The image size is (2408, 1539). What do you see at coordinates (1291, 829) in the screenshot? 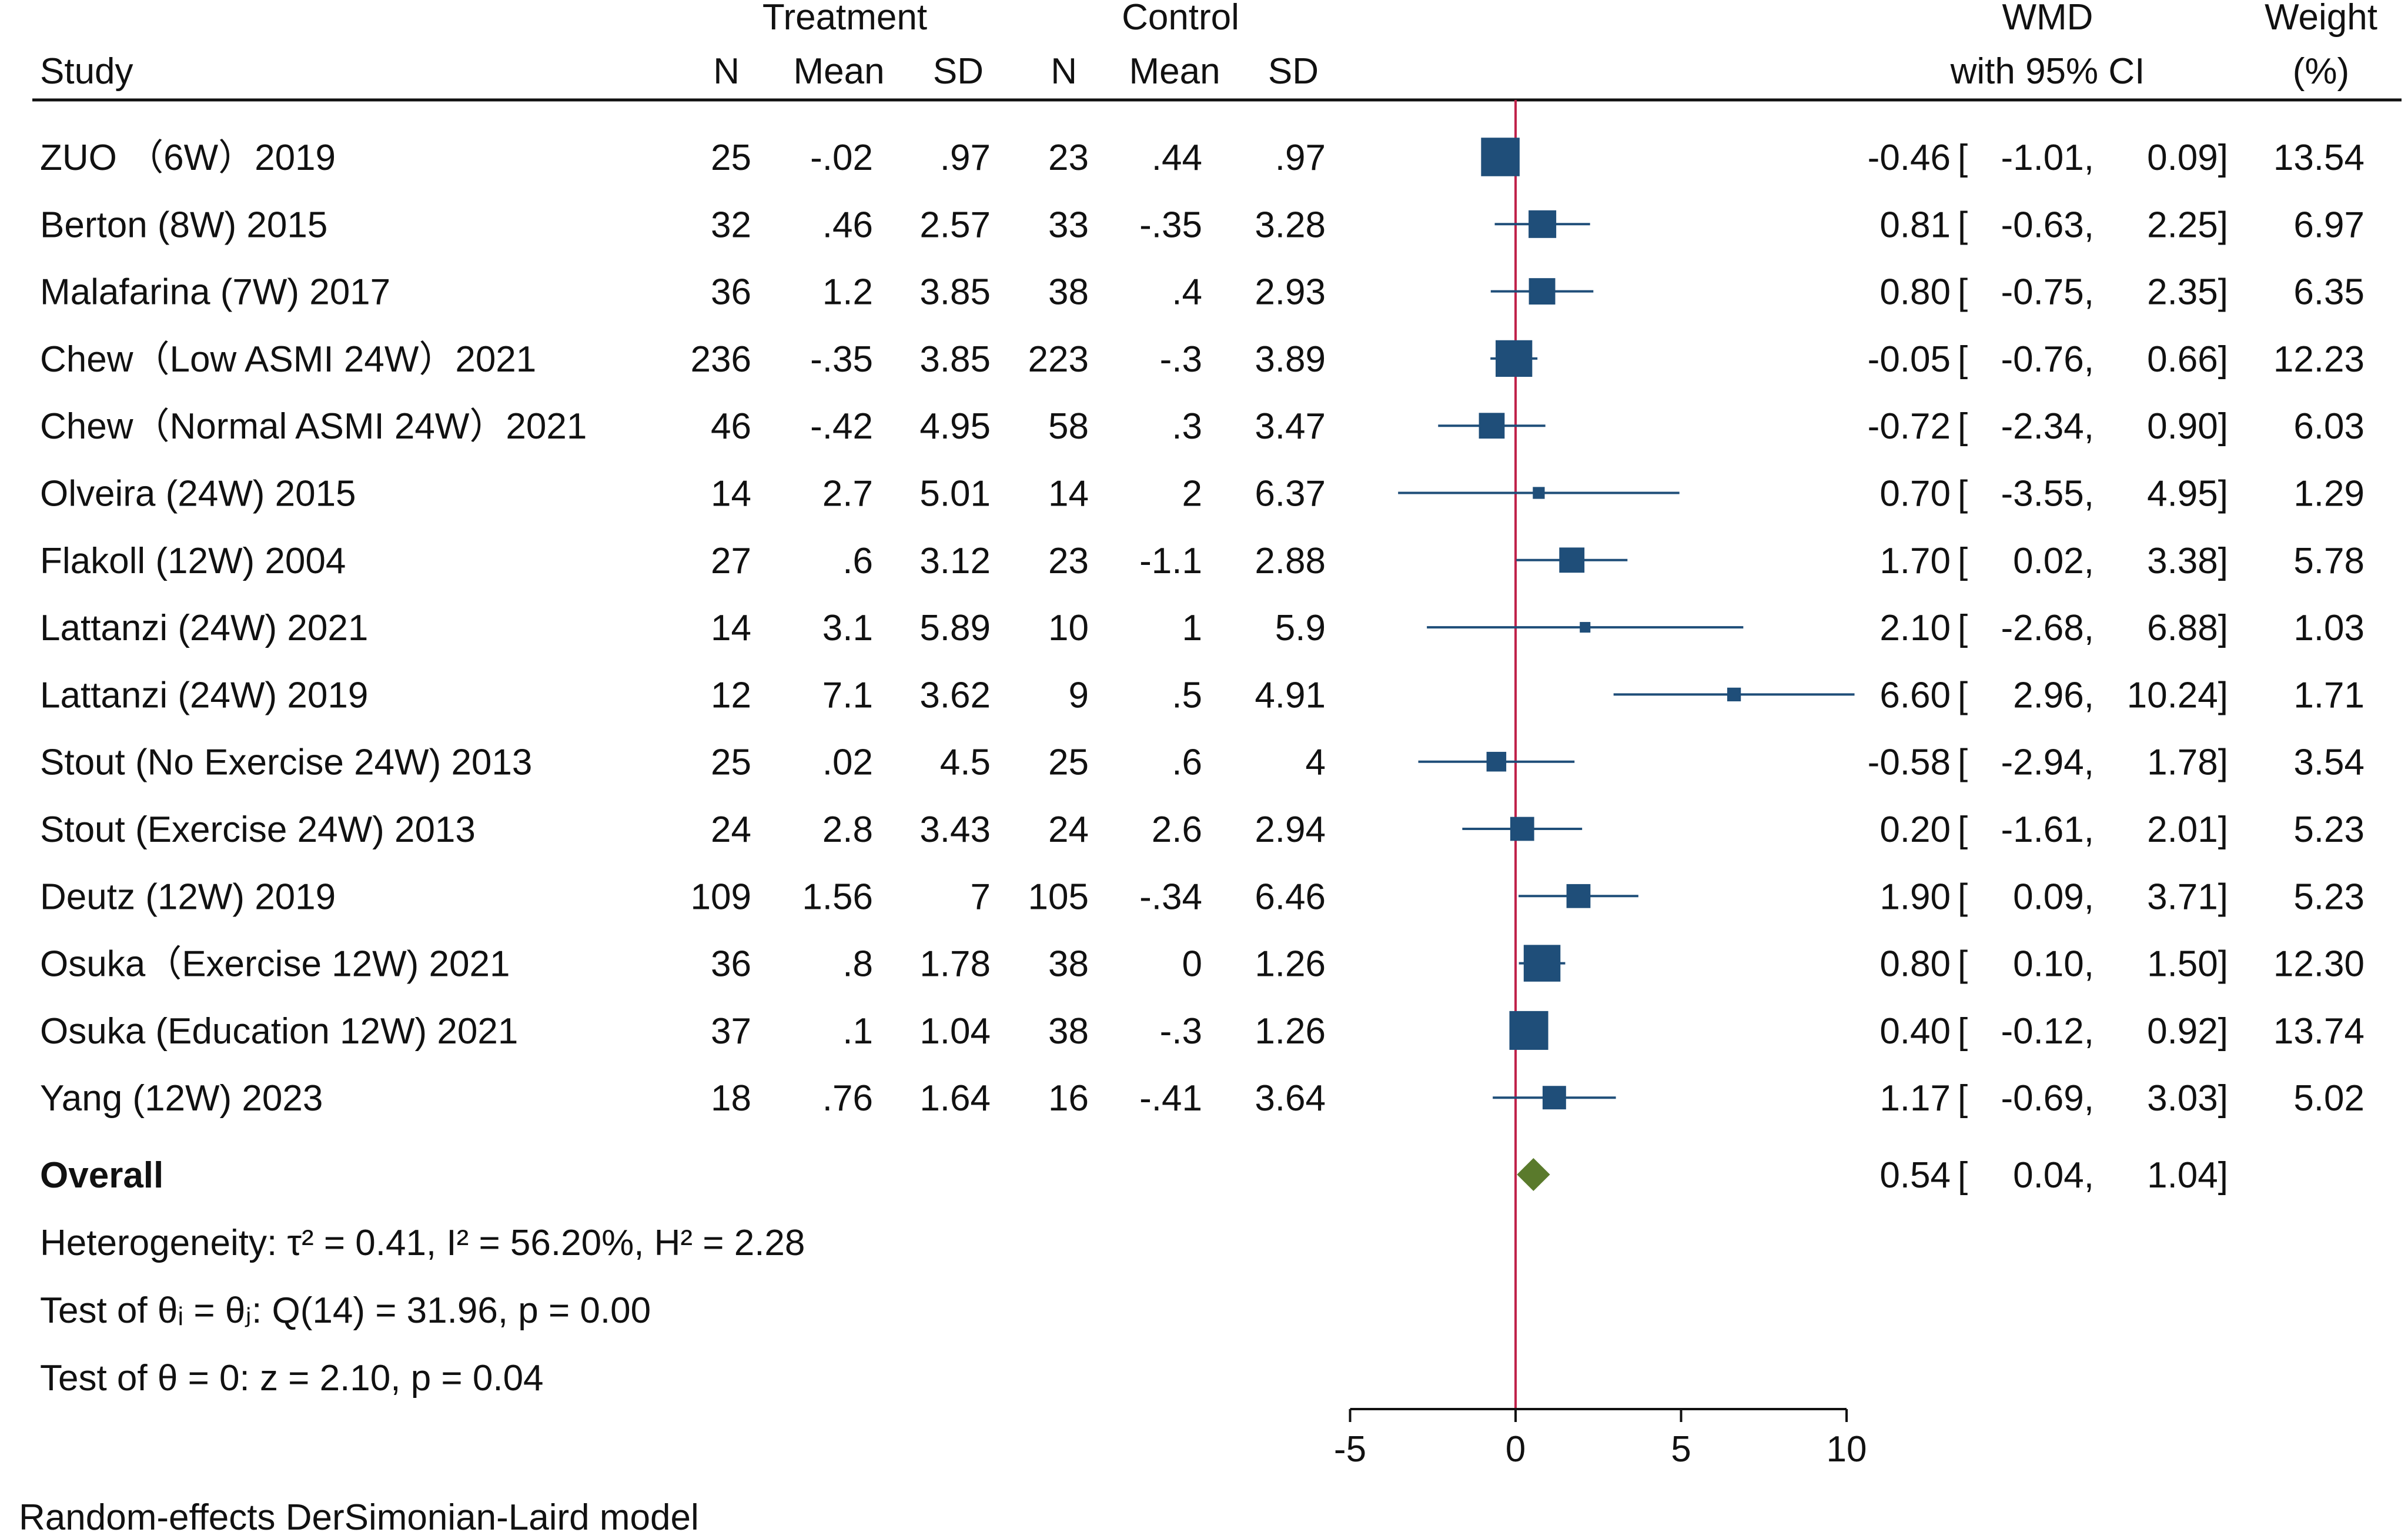
I see `control-sd: 2.94` at bounding box center [1291, 829].